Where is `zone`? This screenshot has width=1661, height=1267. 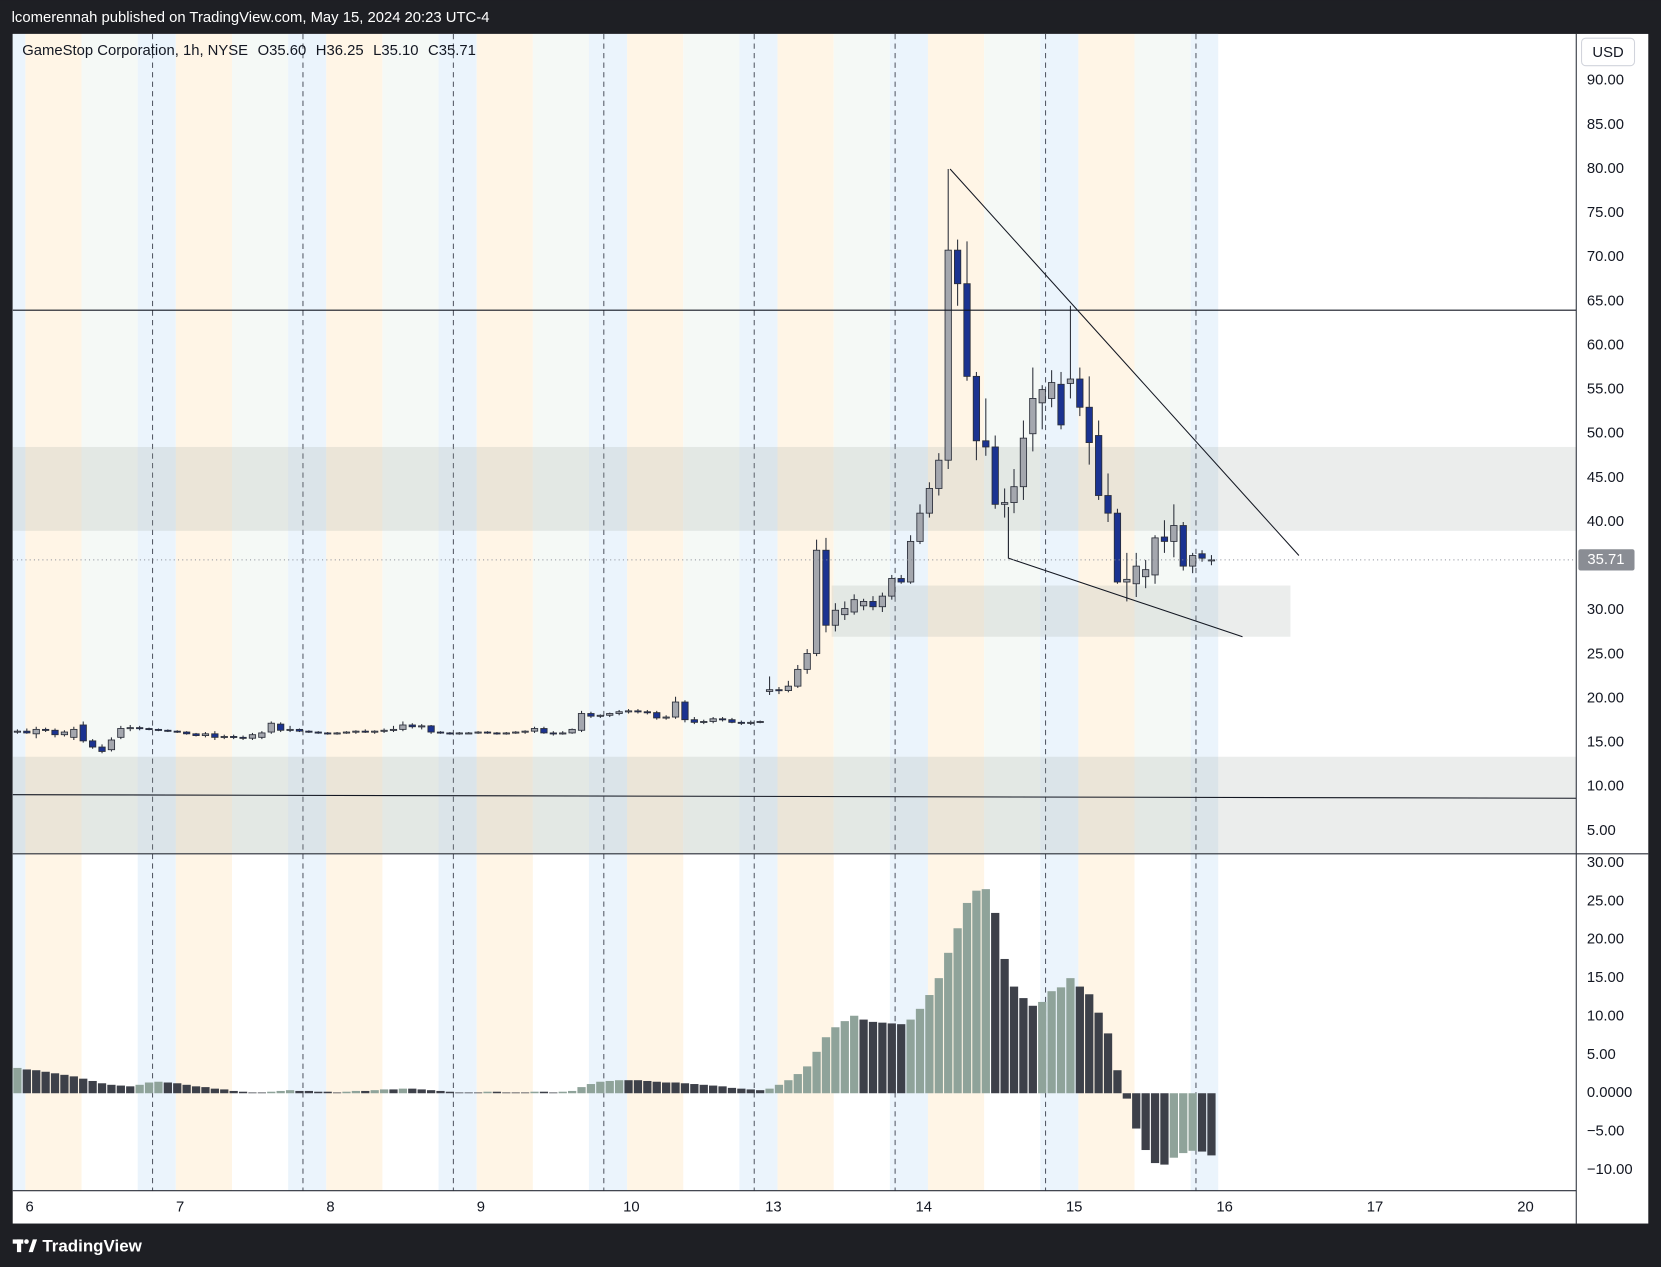
zone is located at coordinates (1061, 611).